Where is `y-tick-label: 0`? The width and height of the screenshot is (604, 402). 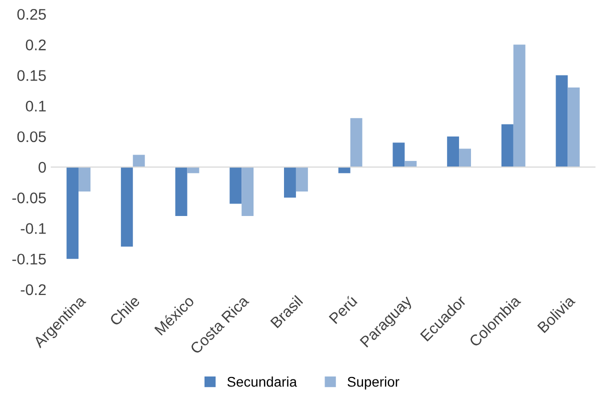 y-tick-label: 0 is located at coordinates (42, 167).